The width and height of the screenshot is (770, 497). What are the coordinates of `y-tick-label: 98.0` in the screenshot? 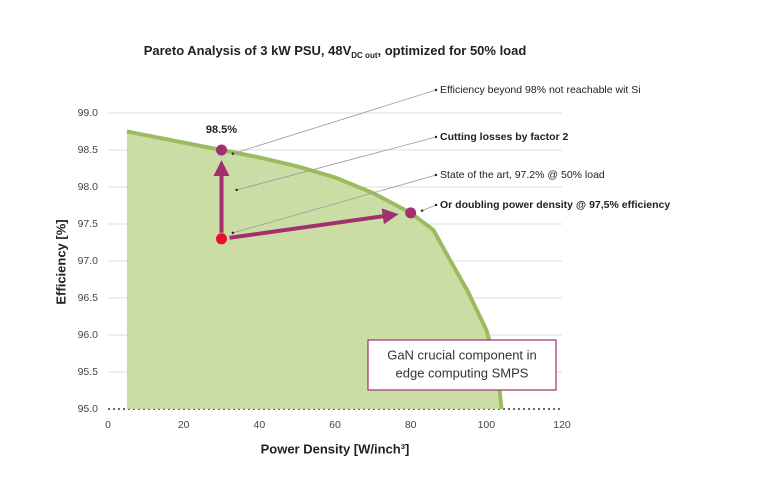 It's located at (88, 187).